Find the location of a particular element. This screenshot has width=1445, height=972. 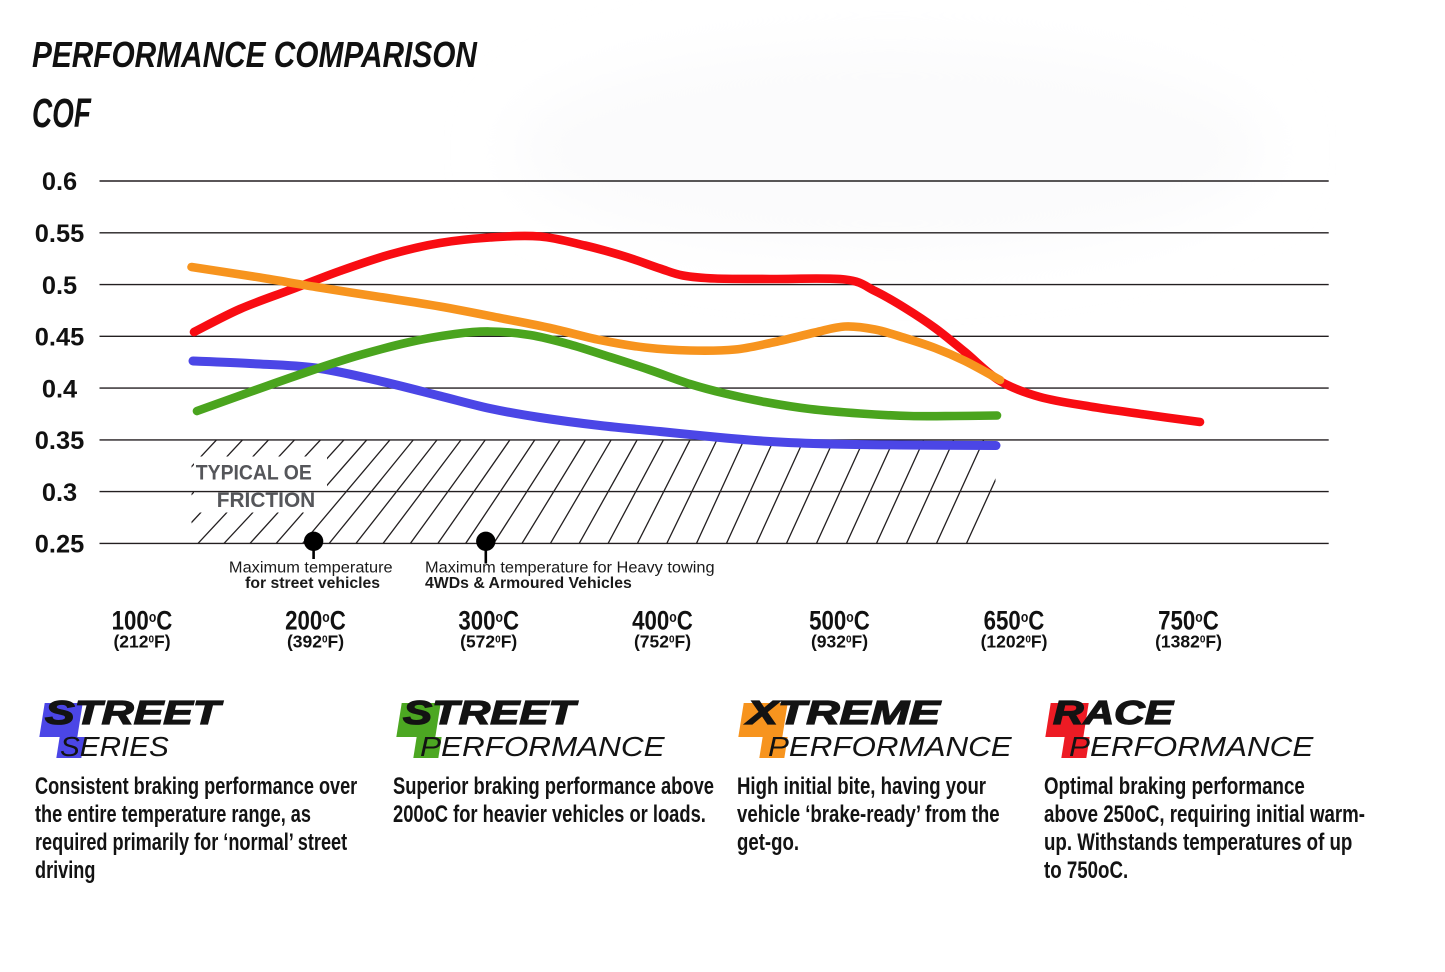

svg-text:Maximum temperature for Heavy: Maximum temperature for Heavy towing is located at coordinates (570, 567).